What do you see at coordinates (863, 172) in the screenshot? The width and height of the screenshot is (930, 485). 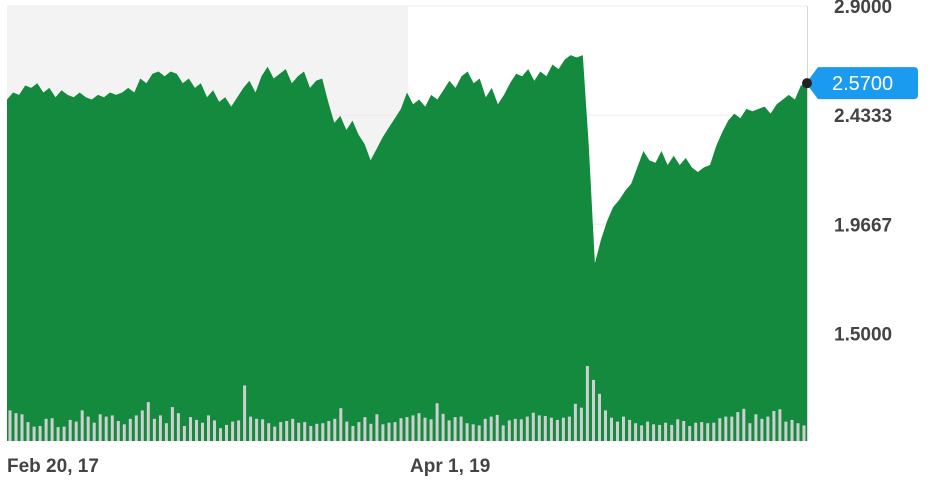 I see `y-axis-ticks: 2.9000 2.4333 1.9667 1.5000` at bounding box center [863, 172].